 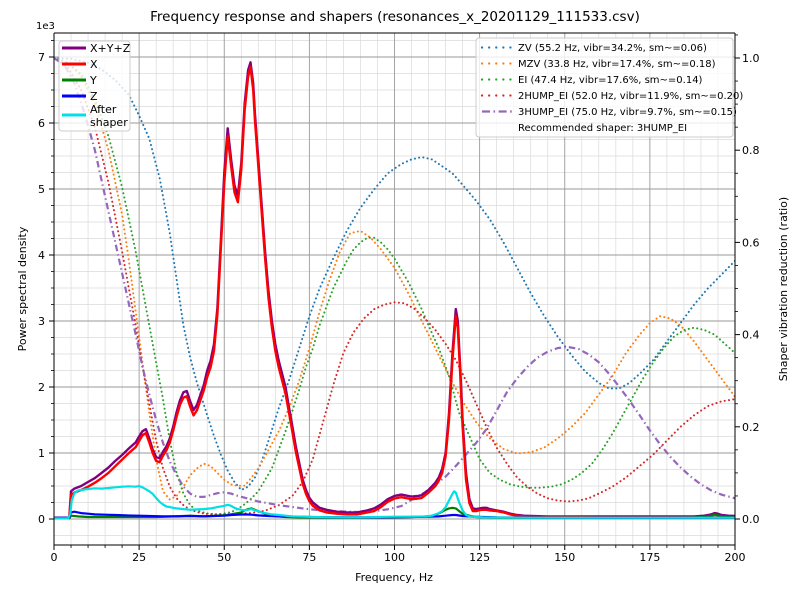 What do you see at coordinates (649, 557) in the screenshot?
I see `x-tick-label: 175` at bounding box center [649, 557].